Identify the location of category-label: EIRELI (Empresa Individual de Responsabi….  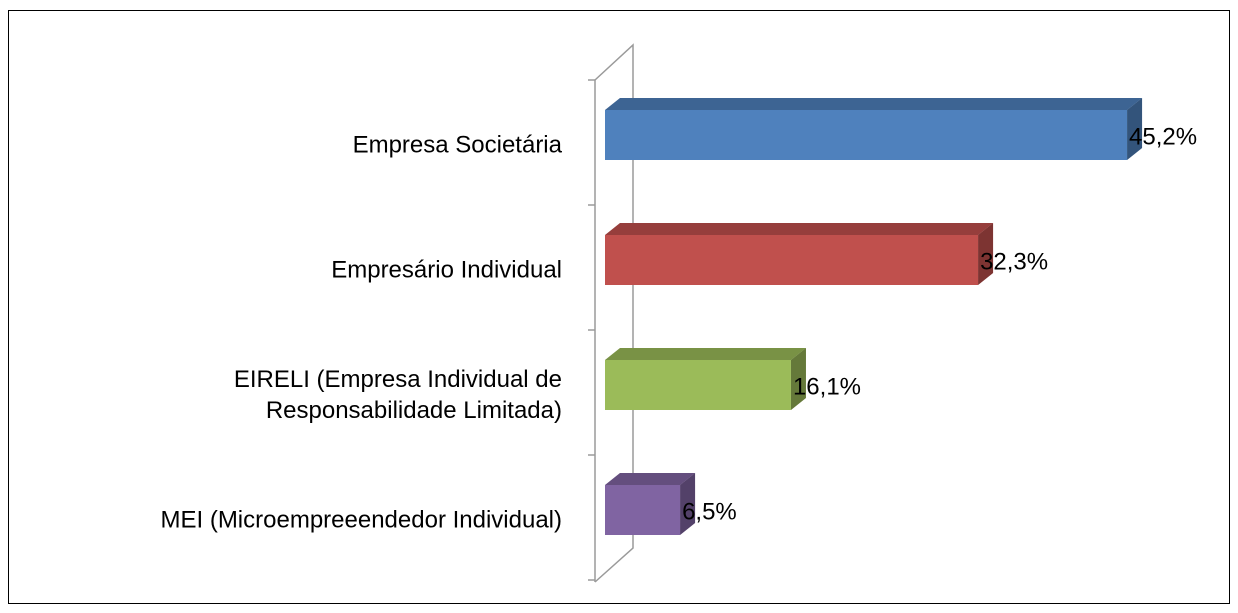
(397, 395).